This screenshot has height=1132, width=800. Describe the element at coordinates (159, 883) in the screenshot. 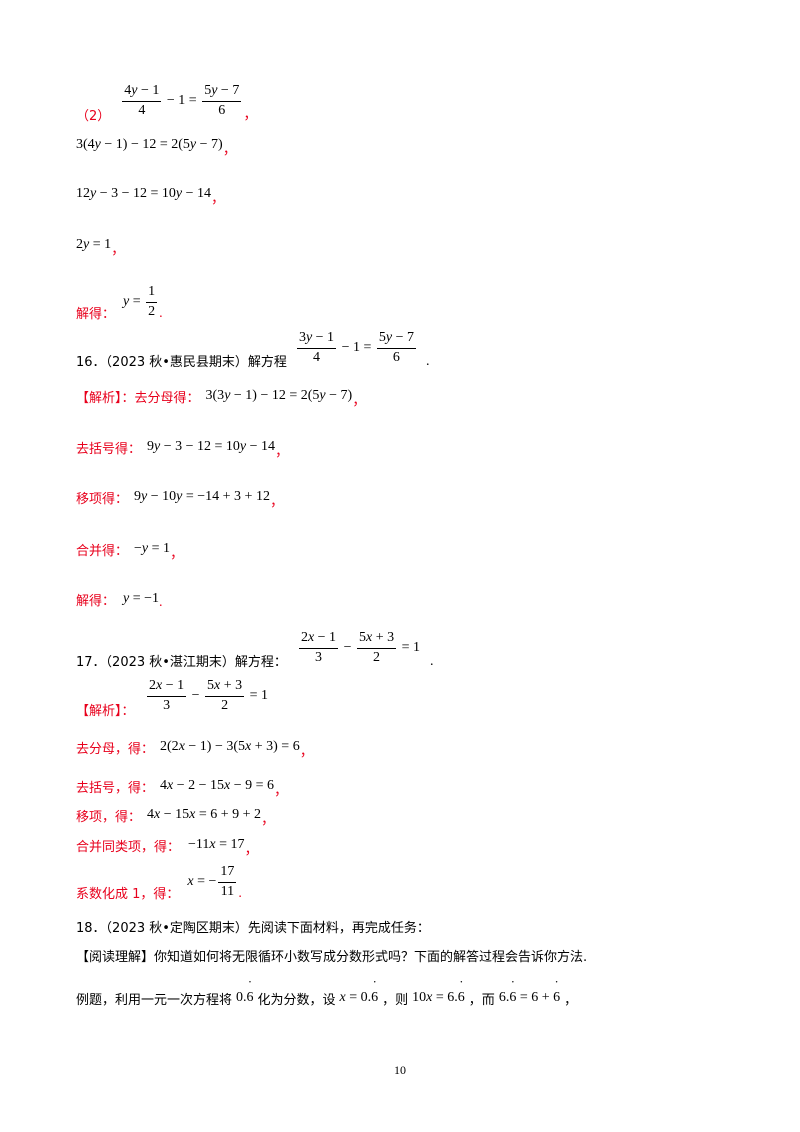

I see `solution-step: 系数化成 1，得： x = −17 11 .` at that location.